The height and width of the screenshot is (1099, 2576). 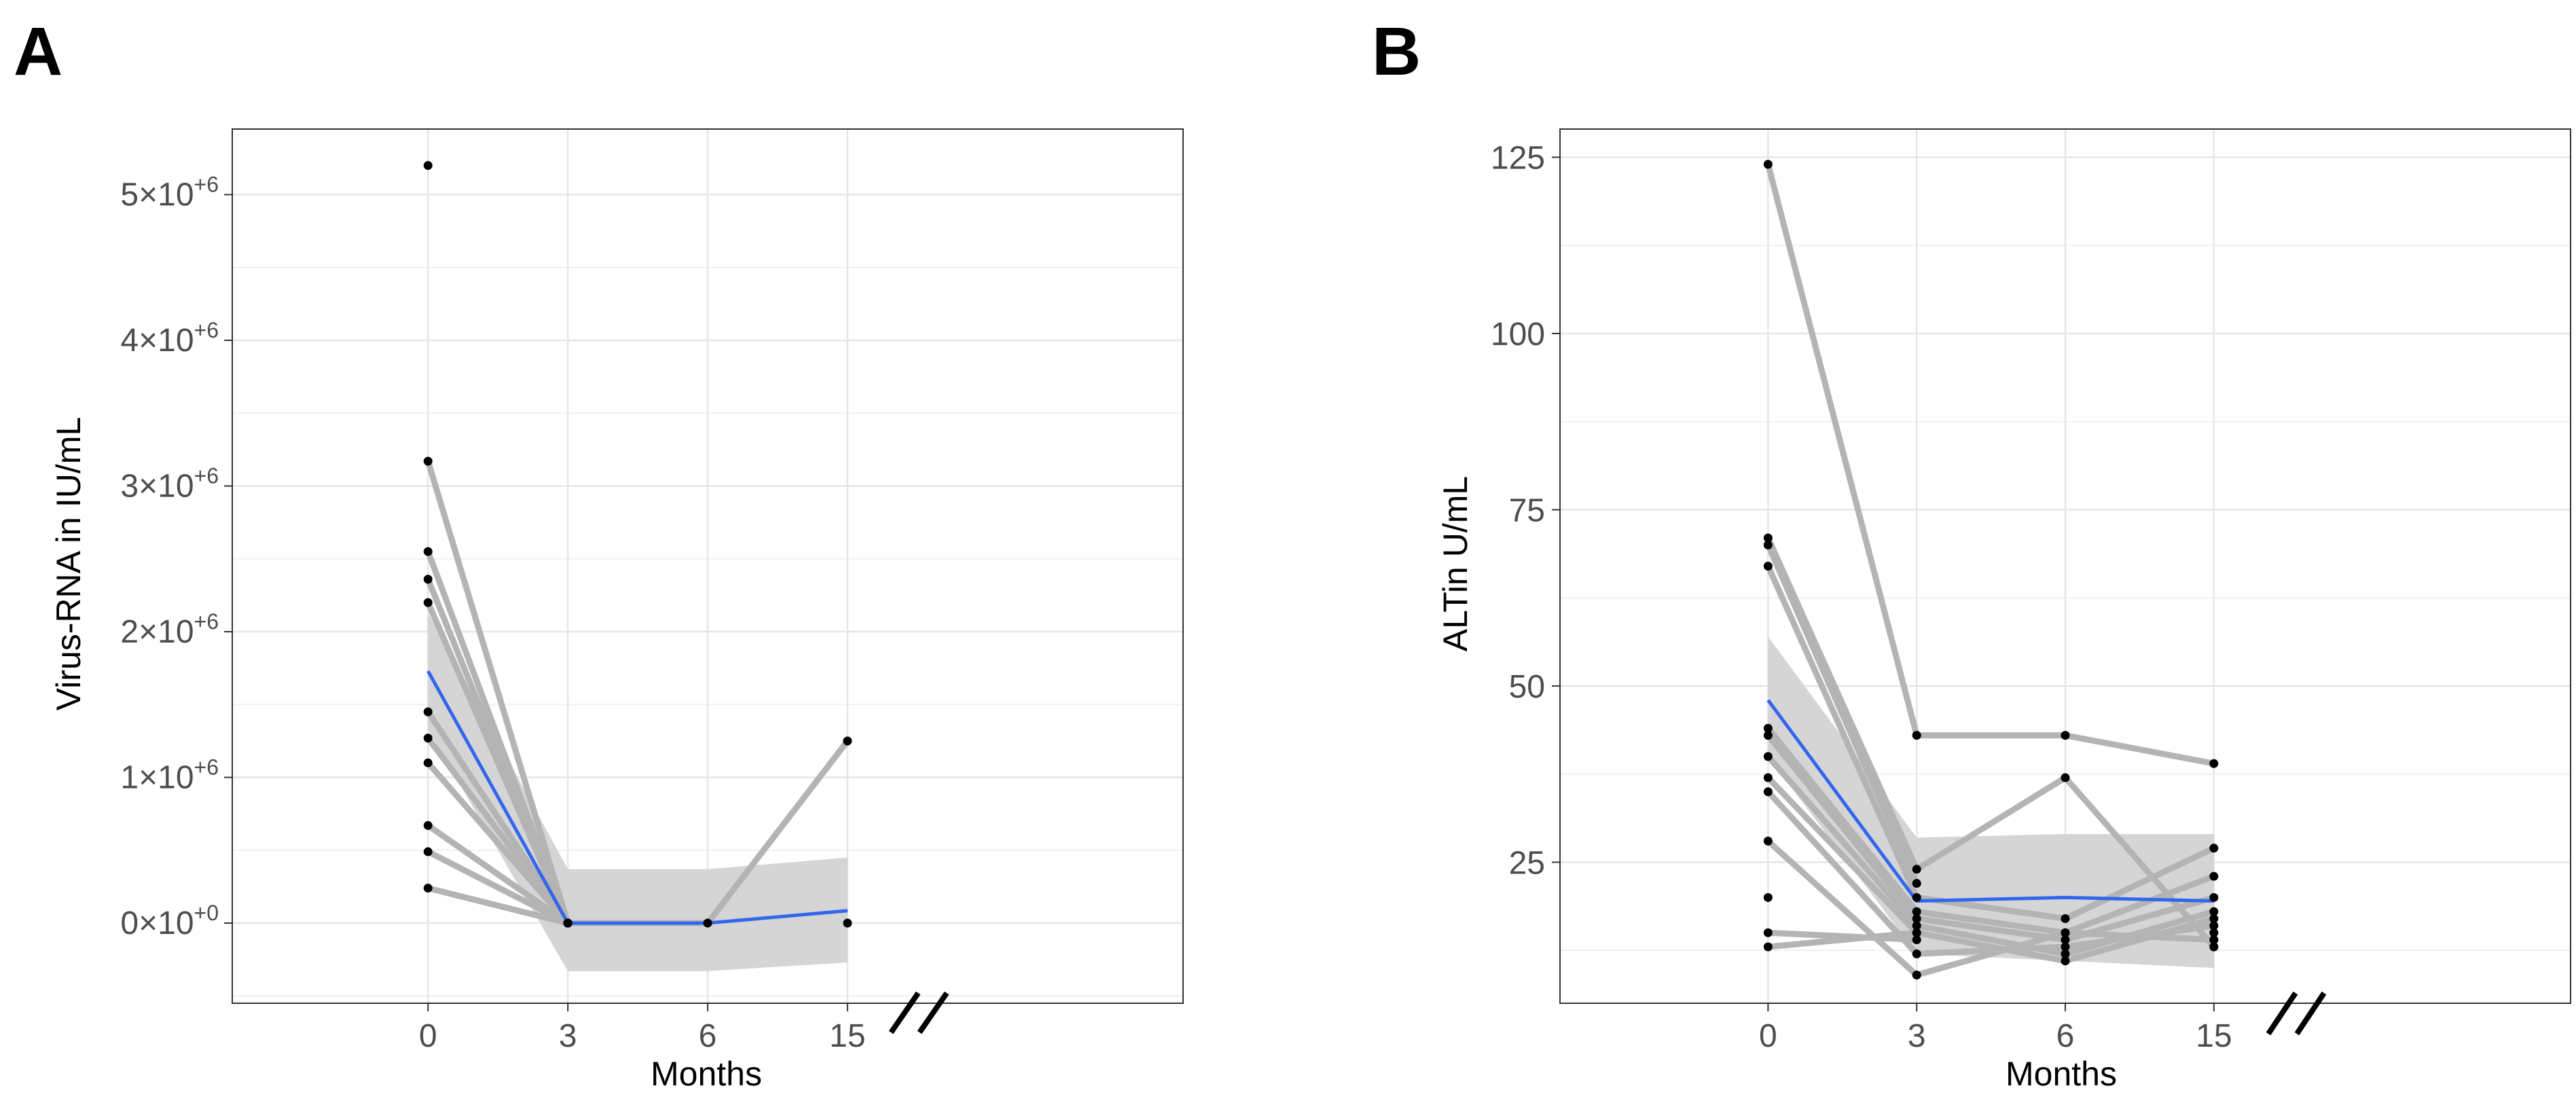 I want to click on y-tick-label: 5×10+6, so click(x=169, y=193).